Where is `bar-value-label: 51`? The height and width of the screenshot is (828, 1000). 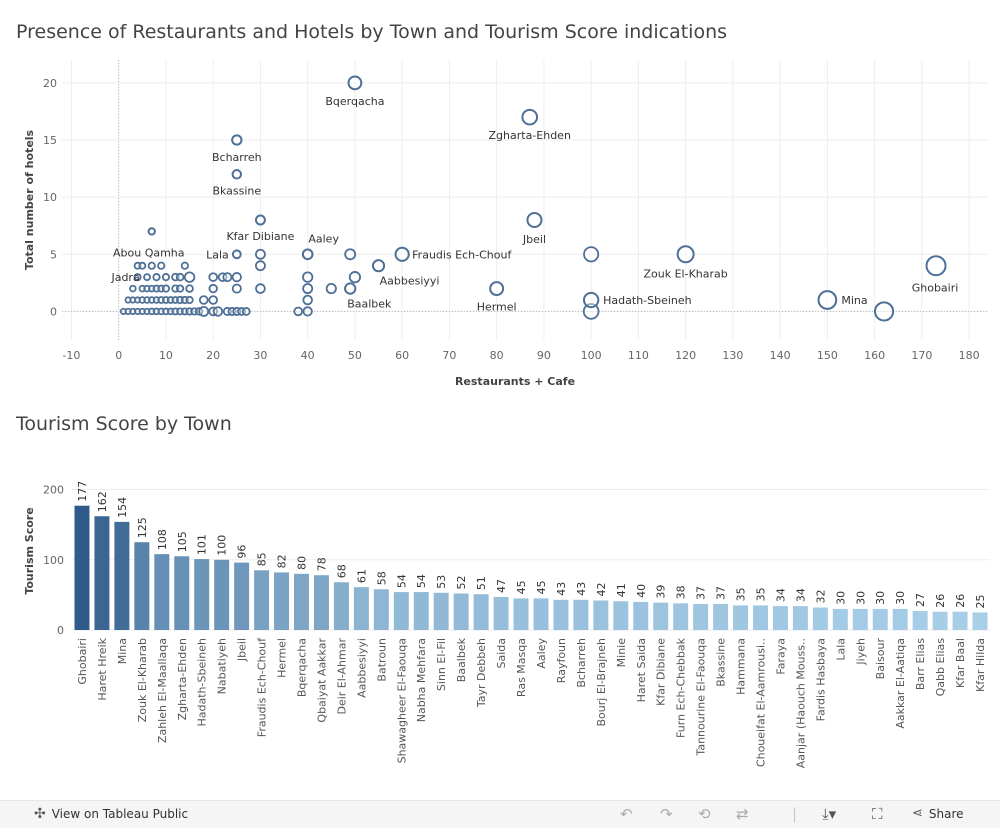 bar-value-label: 51 is located at coordinates (481, 583).